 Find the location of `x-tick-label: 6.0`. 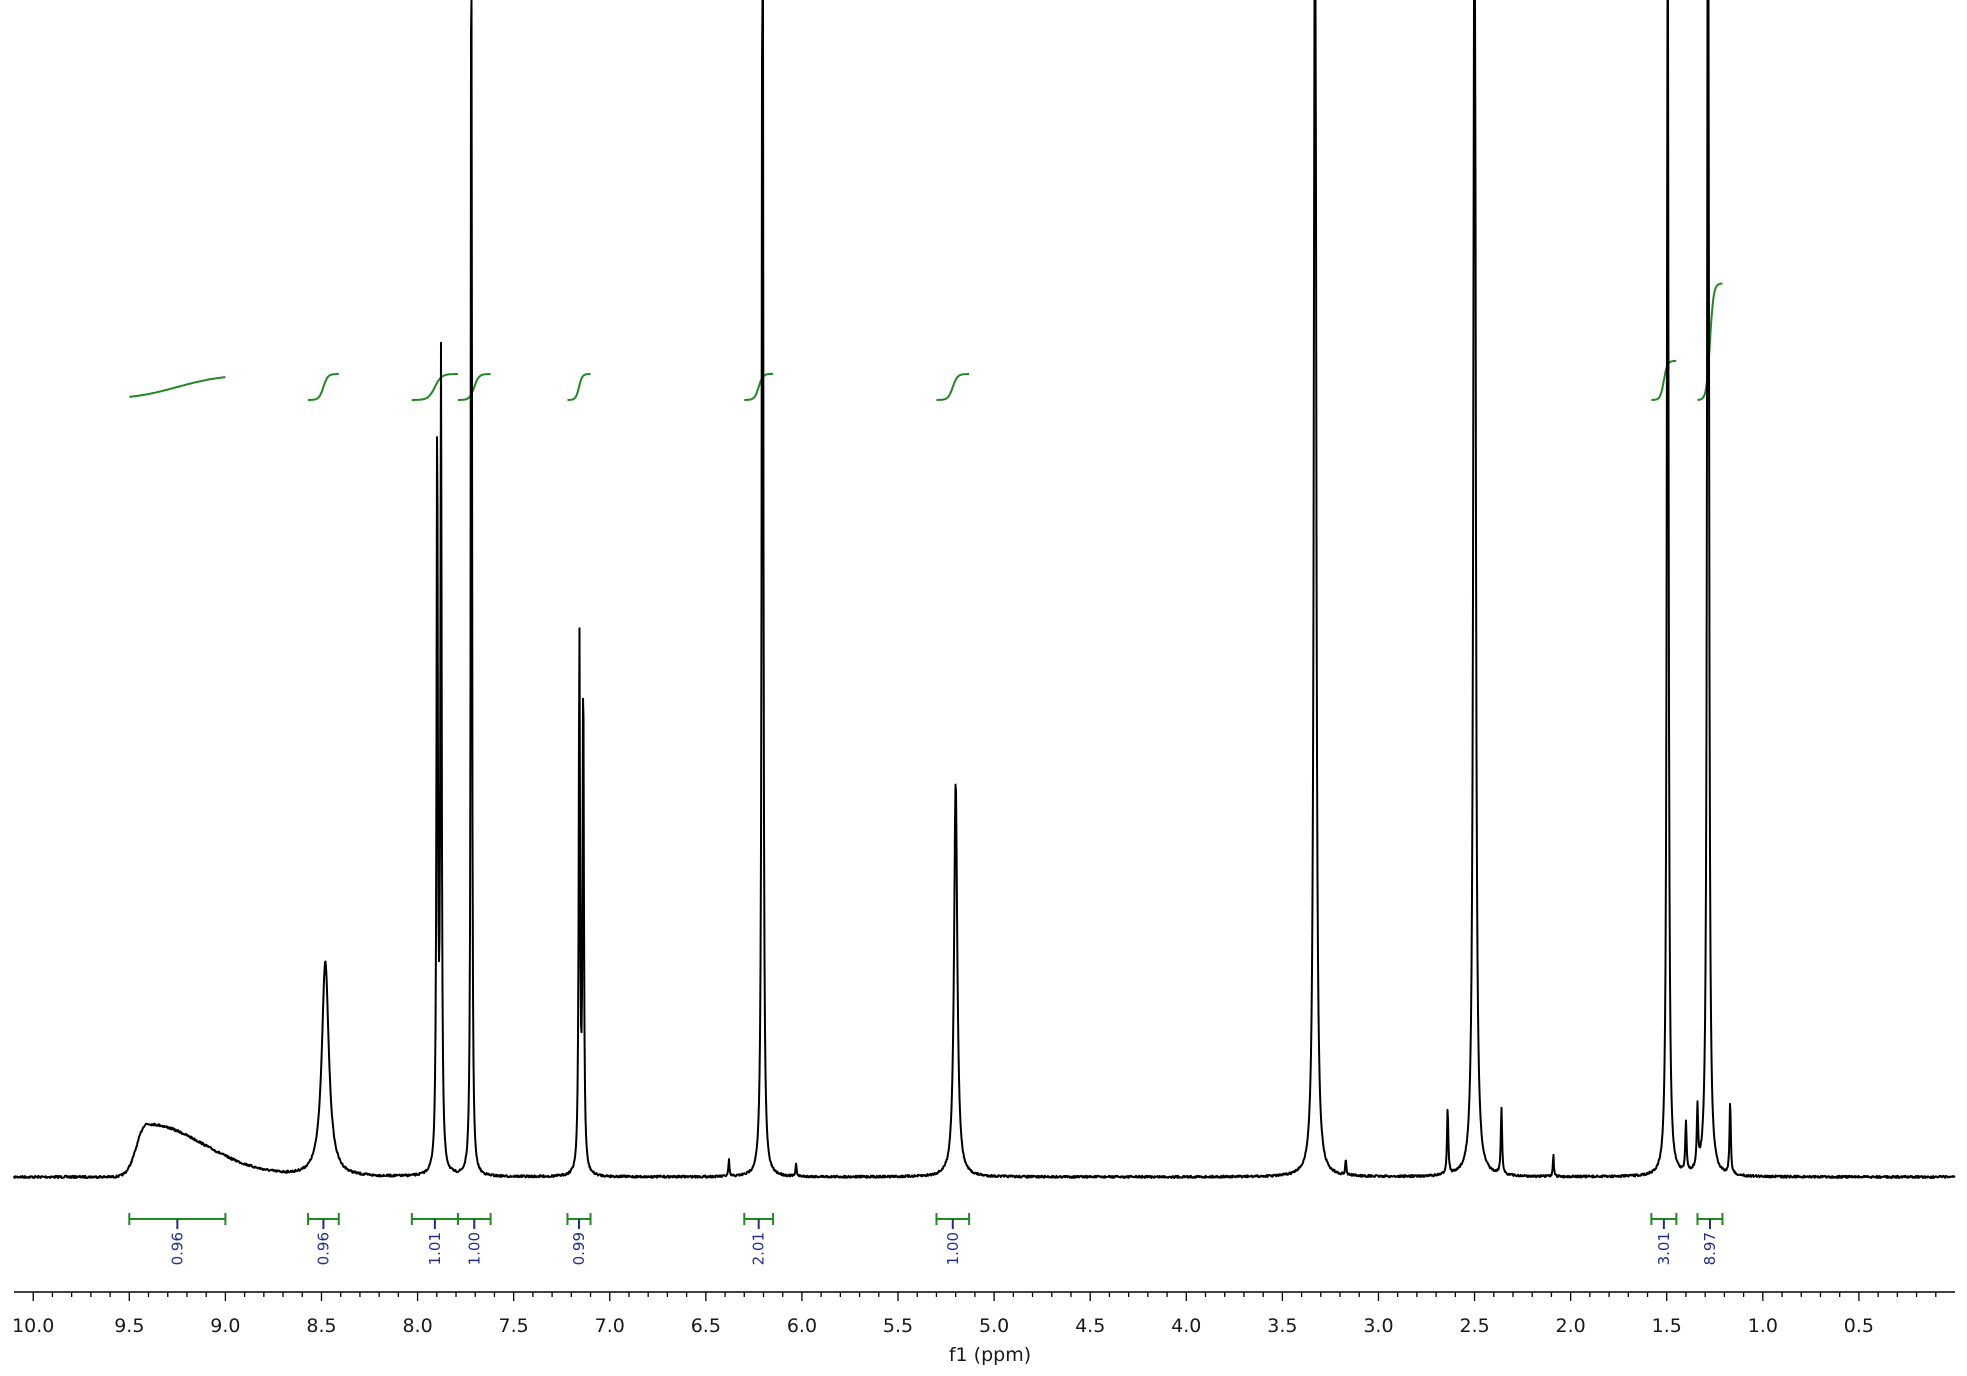

x-tick-label: 6.0 is located at coordinates (802, 1326).